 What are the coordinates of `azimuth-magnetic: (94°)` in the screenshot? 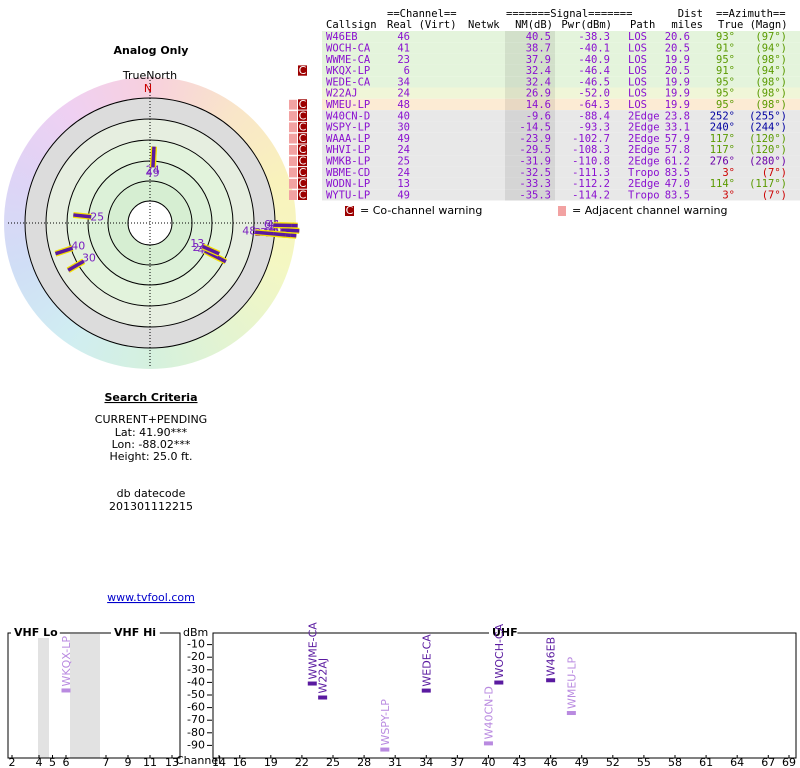 It's located at (771, 48).